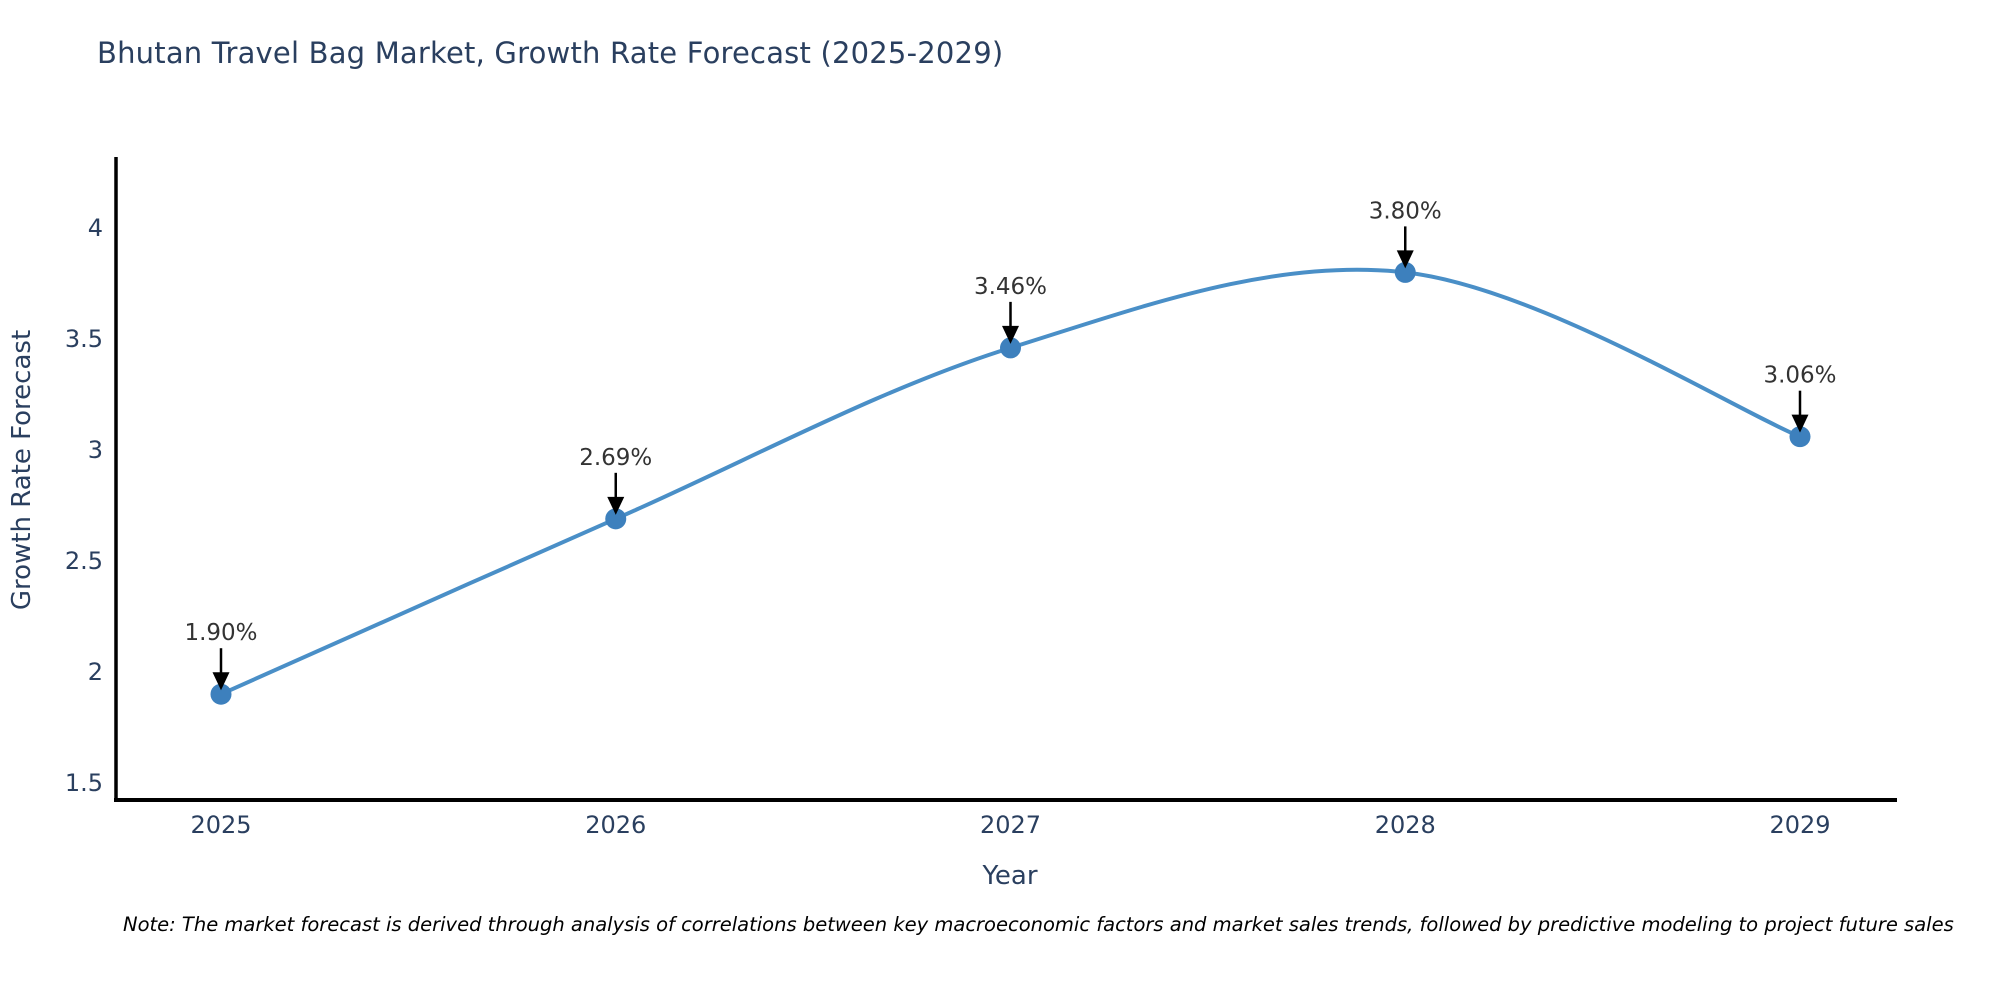  I want to click on x-axis-label: Year, so click(1009, 876).